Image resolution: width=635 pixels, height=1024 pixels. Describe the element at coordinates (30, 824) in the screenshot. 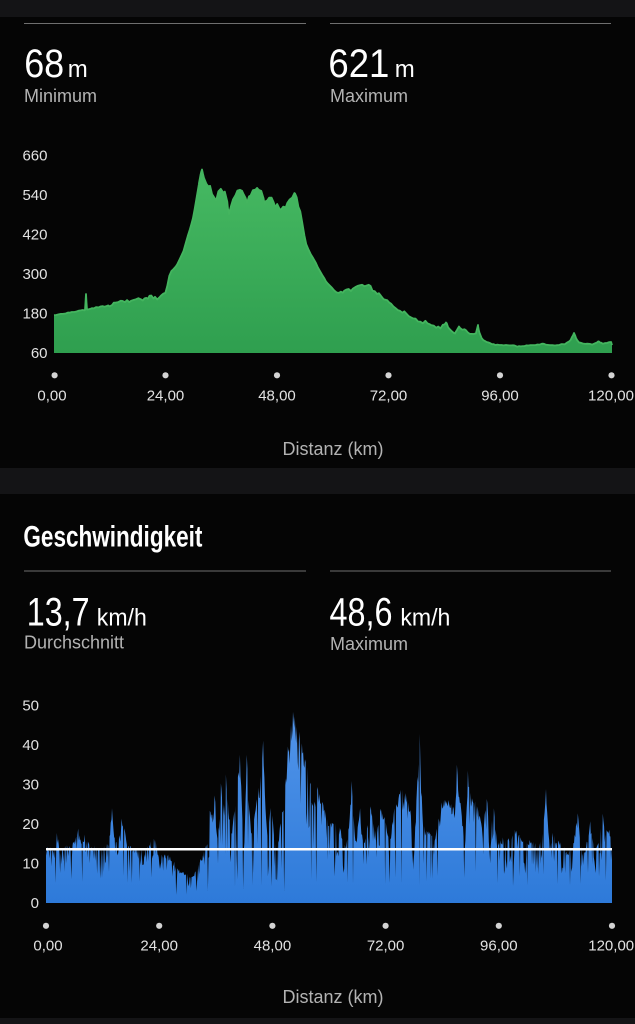

I see `svg-text: 20` at that location.